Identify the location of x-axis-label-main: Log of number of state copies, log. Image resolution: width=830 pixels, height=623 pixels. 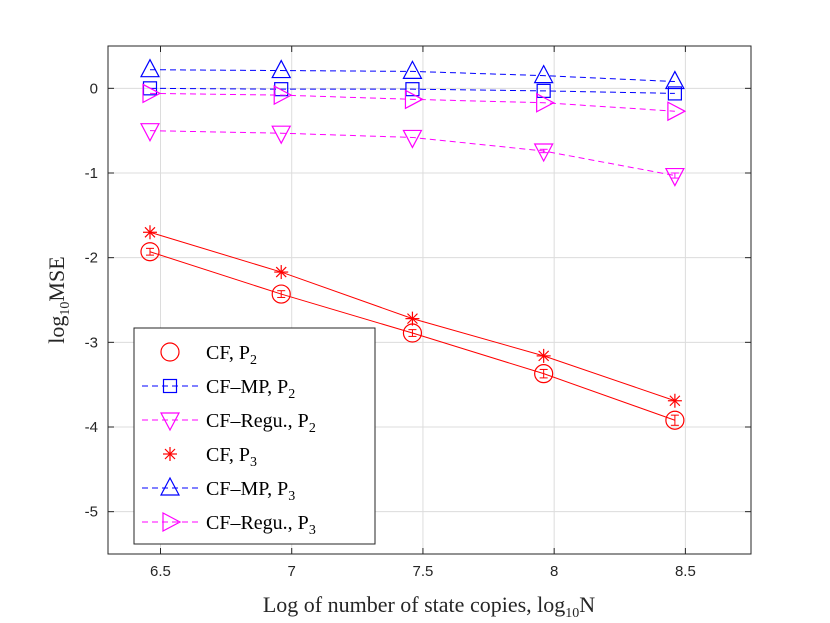
(414, 604).